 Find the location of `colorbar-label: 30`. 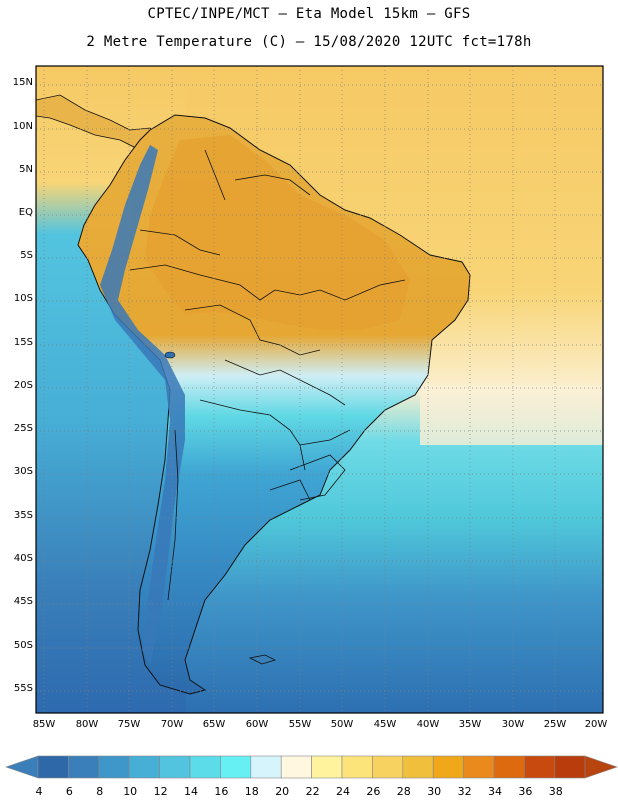

colorbar-label: 30 is located at coordinates (434, 791).